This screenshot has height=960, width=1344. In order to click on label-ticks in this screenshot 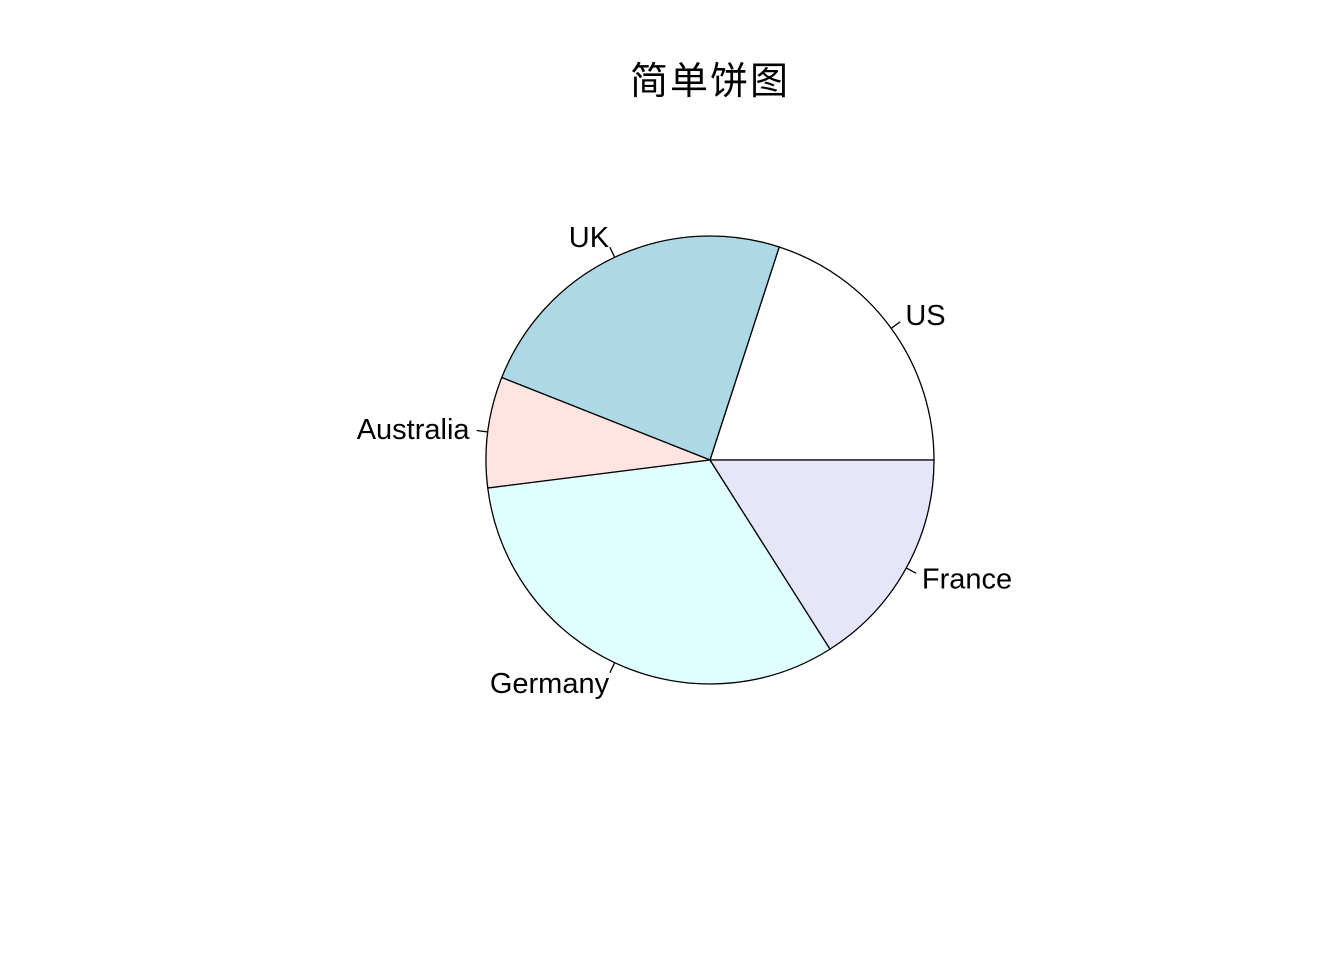, I will do `click(696, 460)`.